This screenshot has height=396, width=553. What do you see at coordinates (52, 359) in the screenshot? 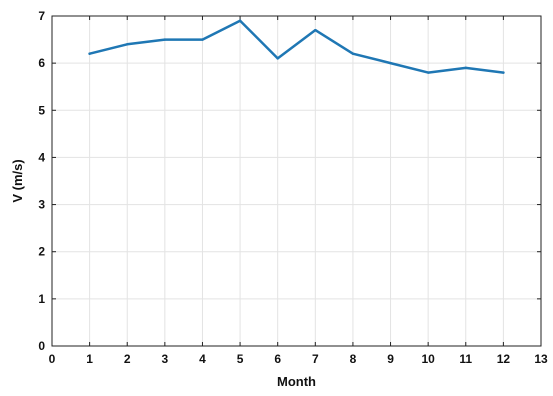
I see `x-tick-label: 0` at bounding box center [52, 359].